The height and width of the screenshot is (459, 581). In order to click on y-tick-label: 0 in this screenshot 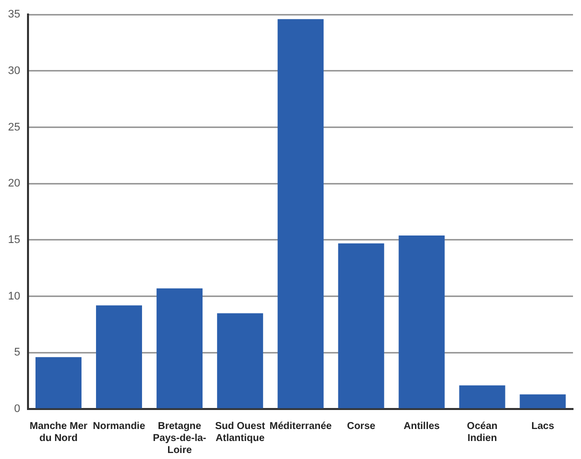, I will do `click(17, 409)`.